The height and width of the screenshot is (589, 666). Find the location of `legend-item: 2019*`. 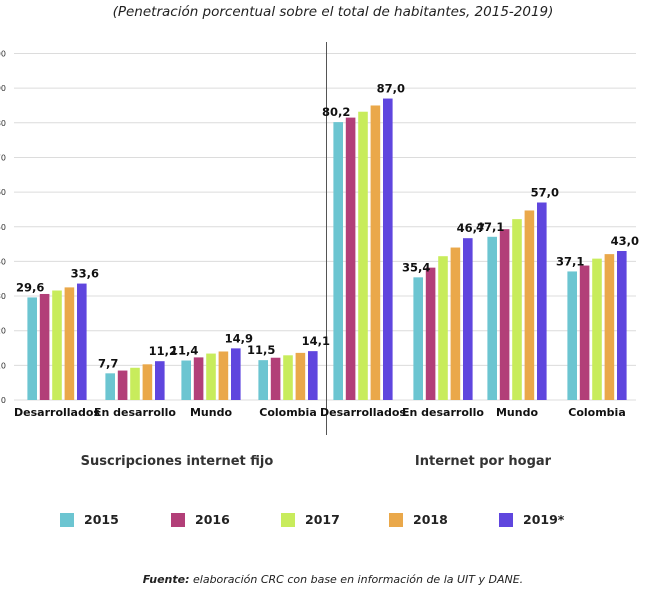

legend-item: 2019* is located at coordinates (531, 519).